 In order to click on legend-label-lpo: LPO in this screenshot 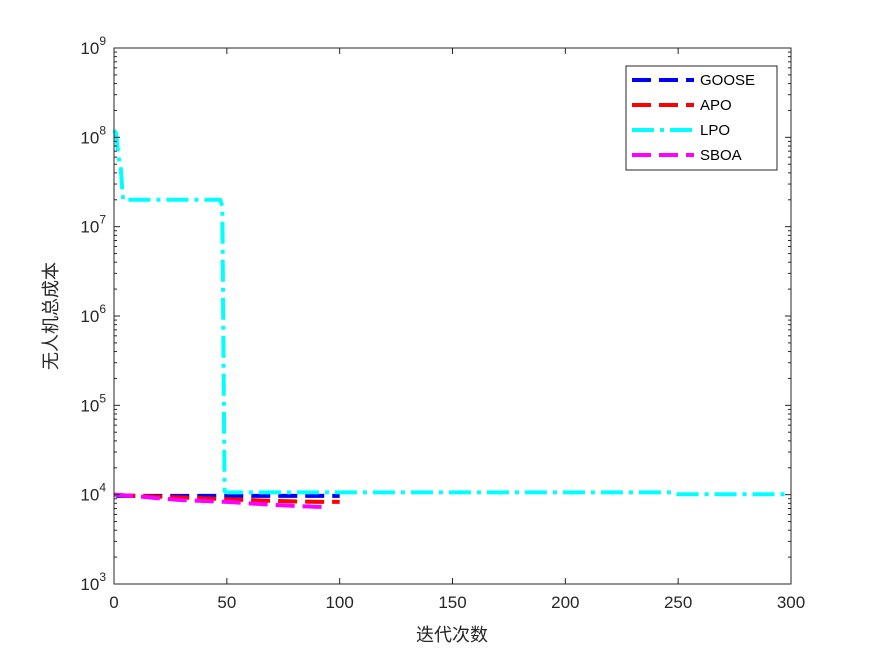, I will do `click(715, 130)`.